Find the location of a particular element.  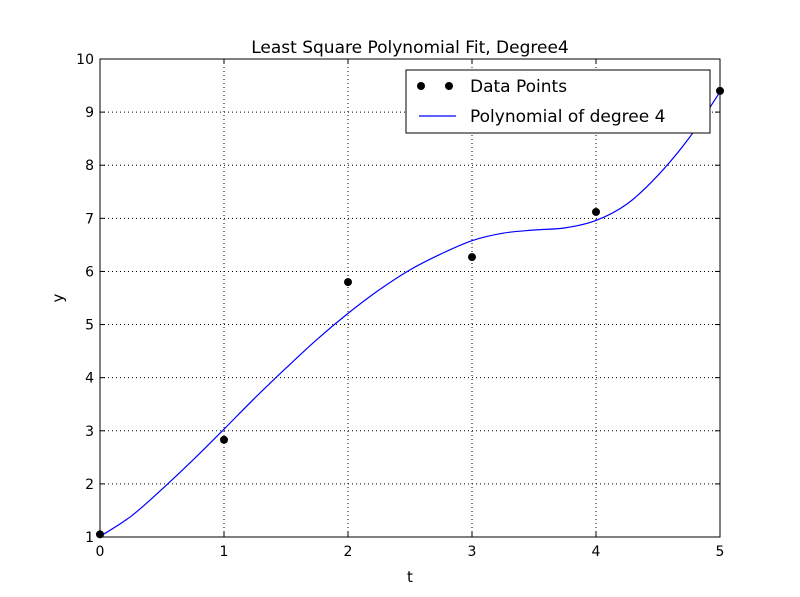

x-tick-label: 0 is located at coordinates (100, 552).